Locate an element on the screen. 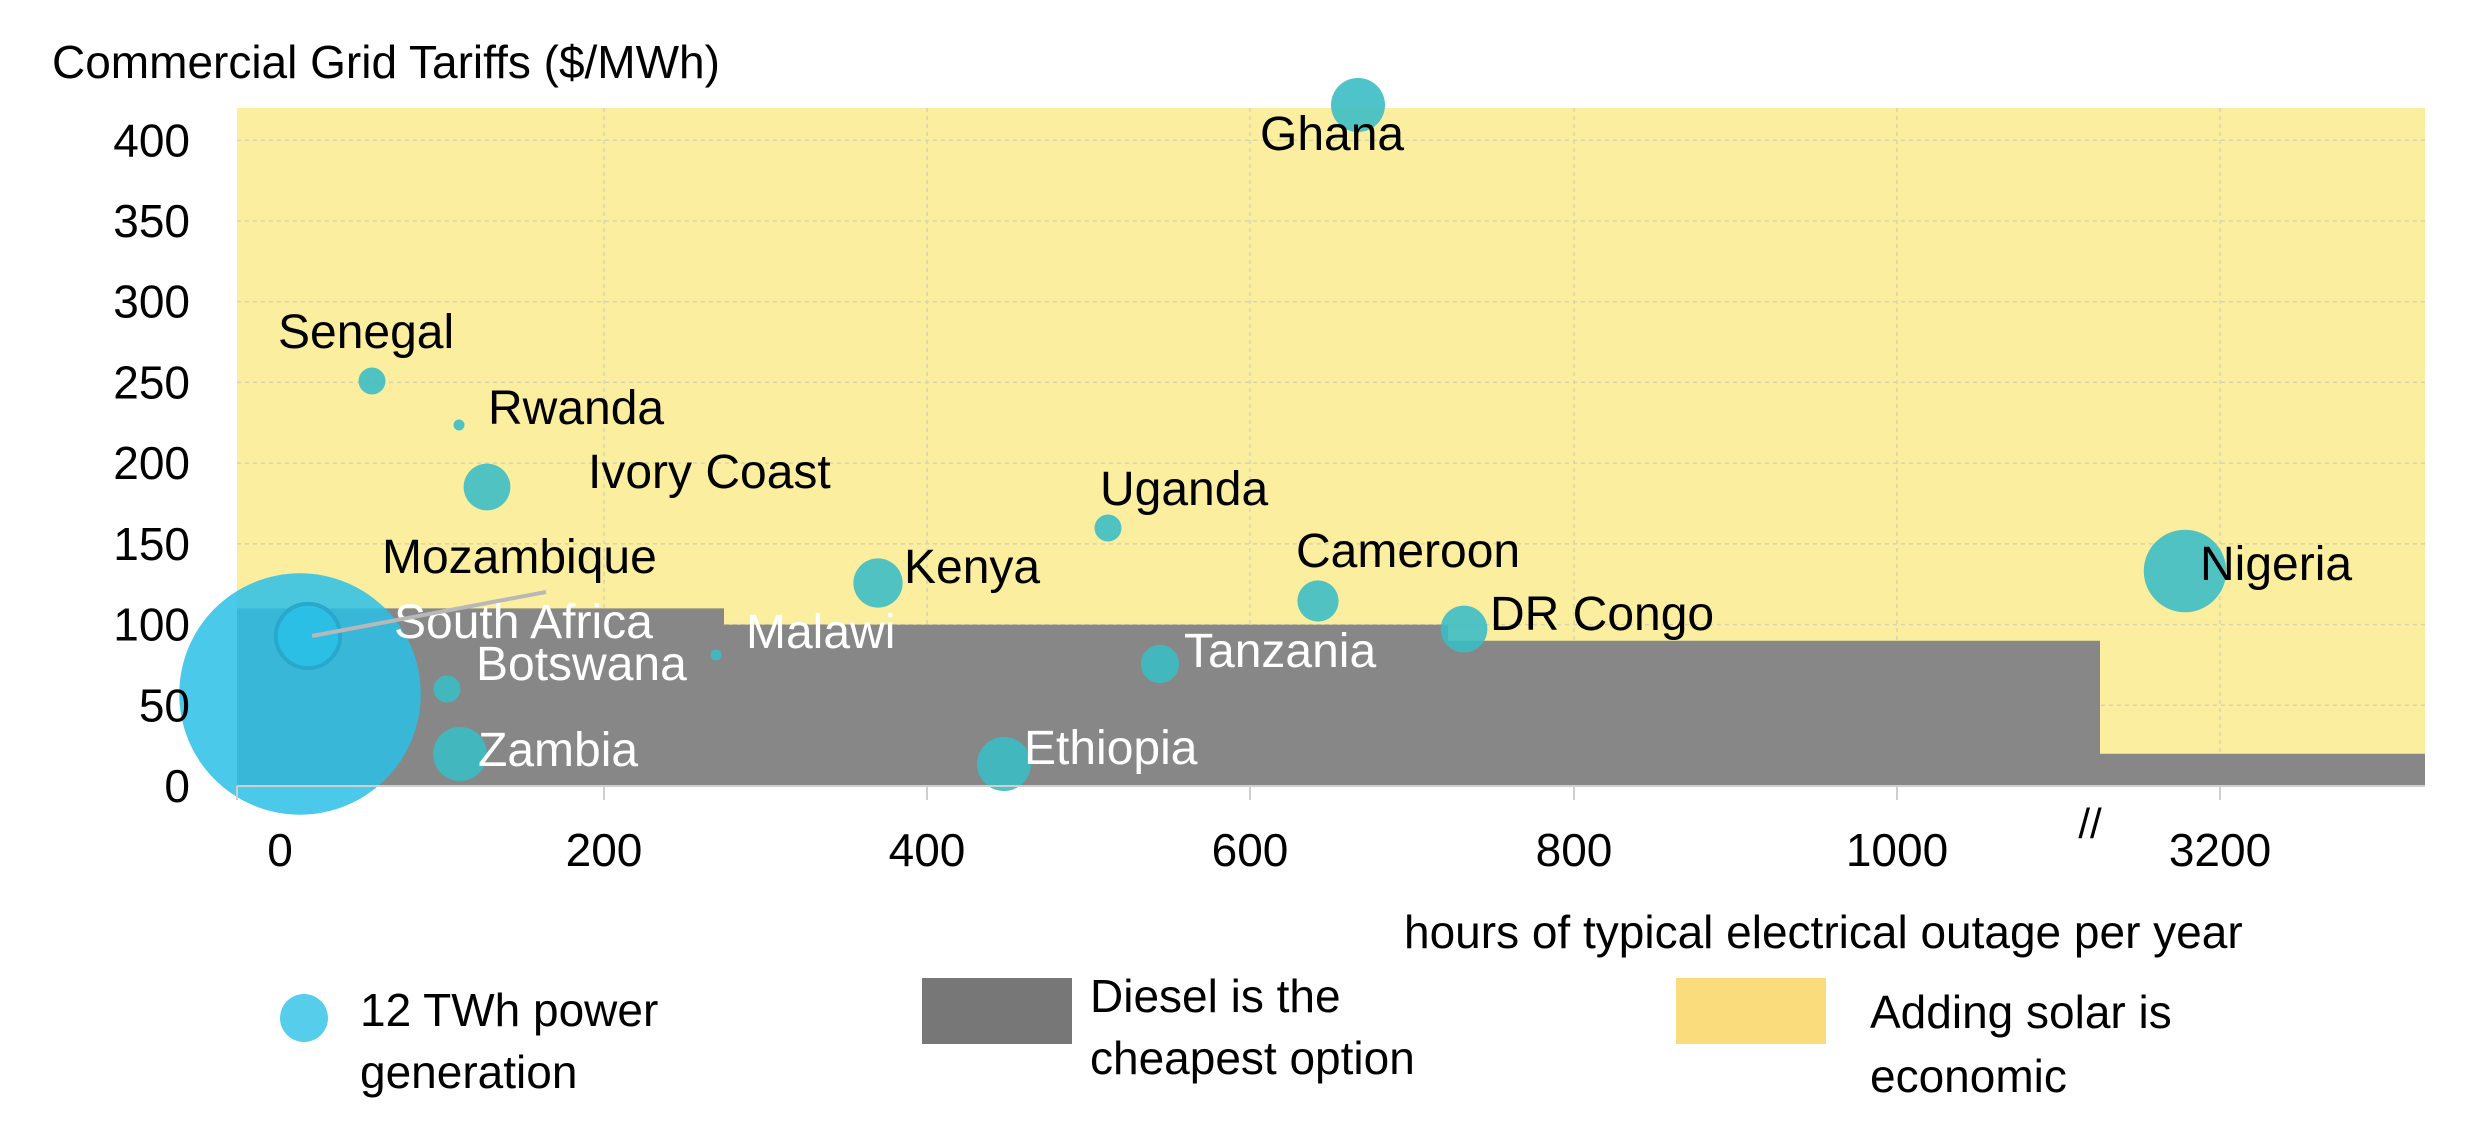 This screenshot has height=1138, width=2474. y-tick-label: 400 is located at coordinates (151, 140).